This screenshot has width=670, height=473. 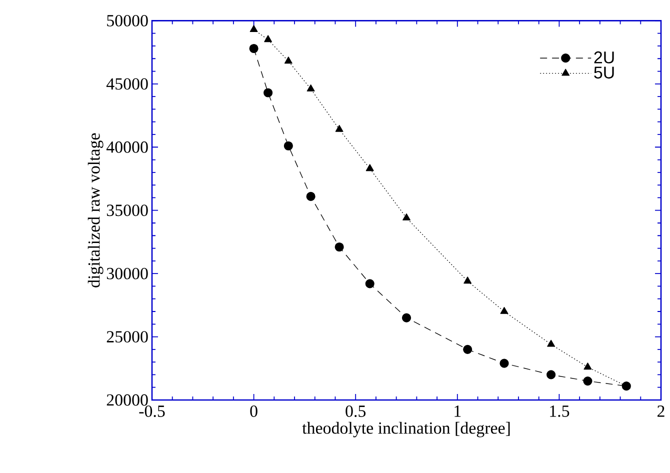 What do you see at coordinates (127, 147) in the screenshot?
I see `y-tick-label: 40000` at bounding box center [127, 147].